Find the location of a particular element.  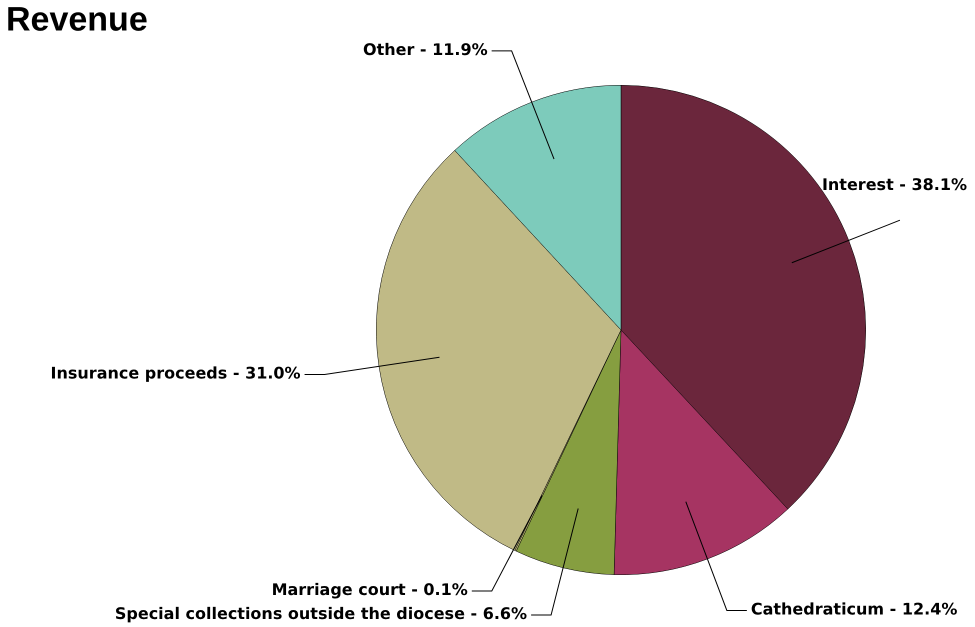

slice-label: Cathedraticum - 12.4% is located at coordinates (854, 609).